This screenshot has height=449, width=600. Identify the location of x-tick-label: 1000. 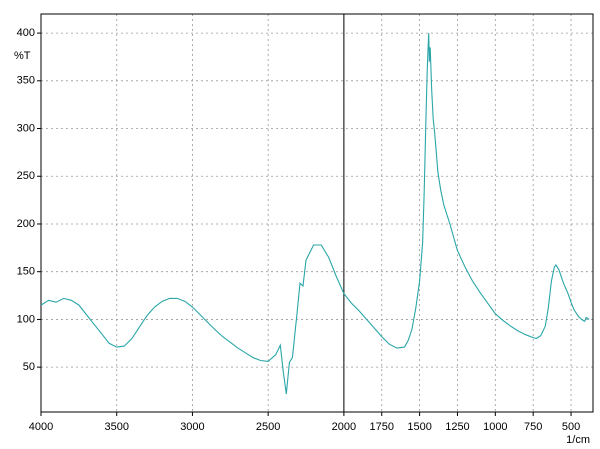
(495, 427).